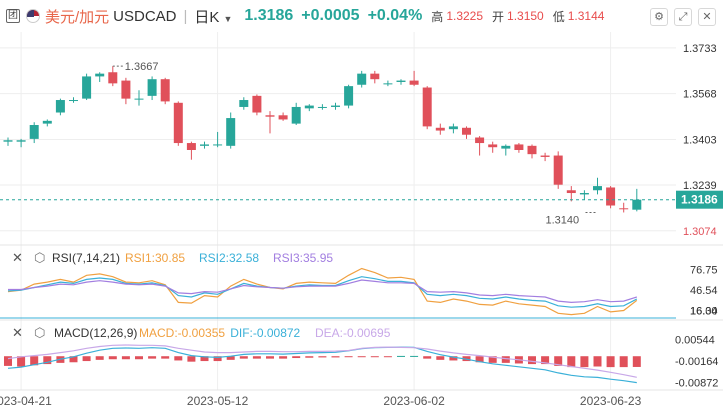 Image resolution: width=723 pixels, height=413 pixels. Describe the element at coordinates (142, 67) in the screenshot. I see `max-price-label: 1.3667` at that location.